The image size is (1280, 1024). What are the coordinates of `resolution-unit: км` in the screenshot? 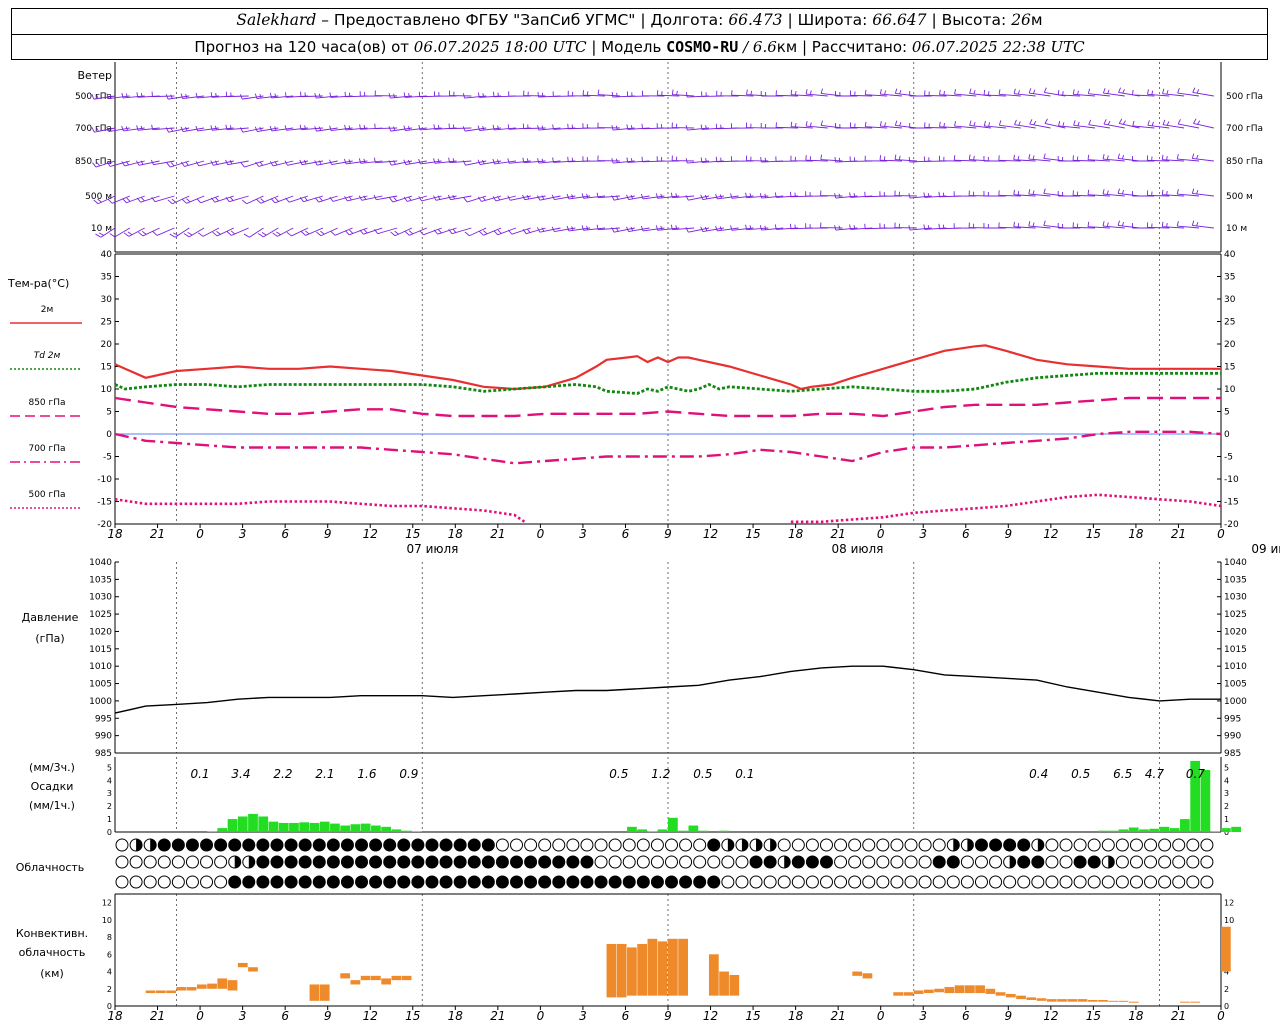 It's located at (787, 47).